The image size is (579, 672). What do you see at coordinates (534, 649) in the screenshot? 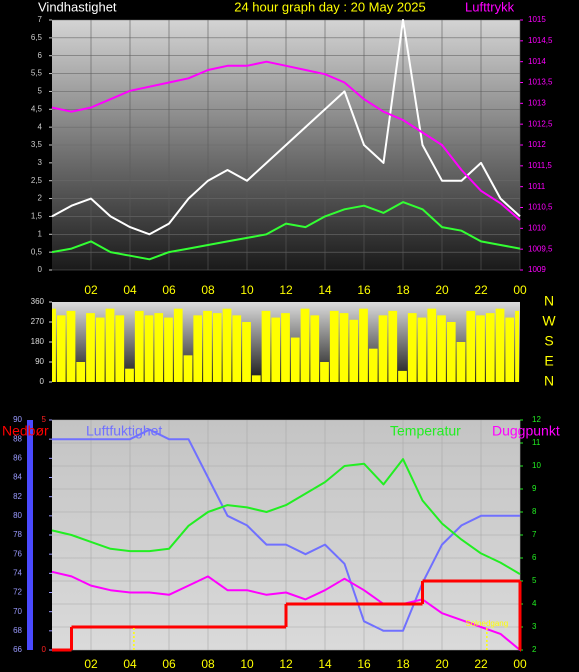
I see `tick-label: 2` at bounding box center [534, 649].